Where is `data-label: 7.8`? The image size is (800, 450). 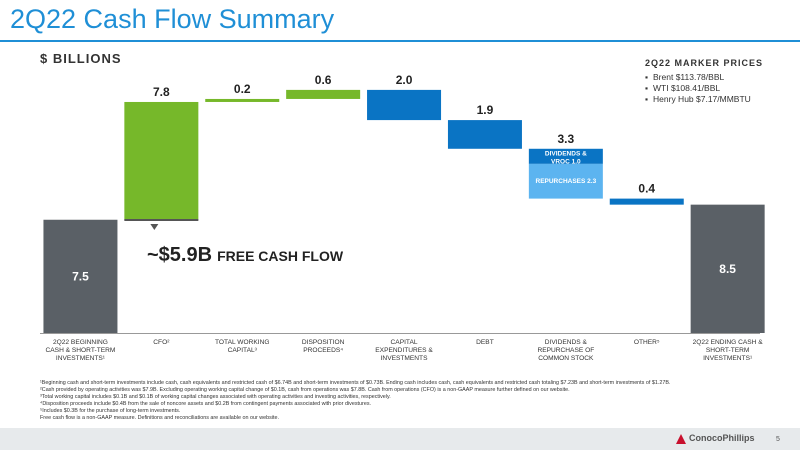 data-label: 7.8 is located at coordinates (161, 92).